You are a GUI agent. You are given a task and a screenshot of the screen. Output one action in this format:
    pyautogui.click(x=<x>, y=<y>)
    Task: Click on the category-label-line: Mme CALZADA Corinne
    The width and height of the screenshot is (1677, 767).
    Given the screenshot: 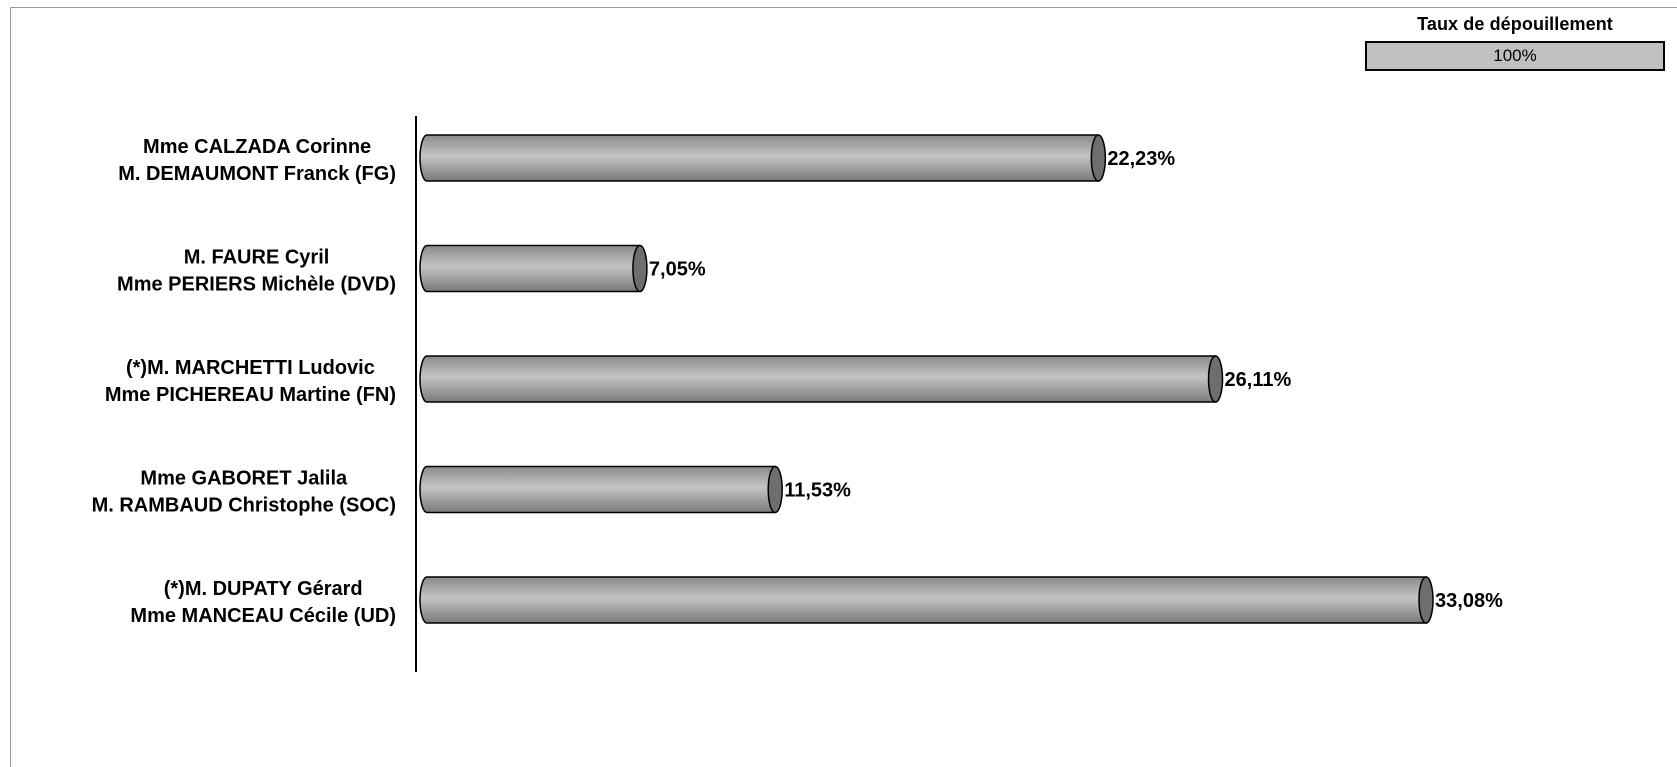 What is the action you would take?
    pyautogui.click(x=257, y=147)
    